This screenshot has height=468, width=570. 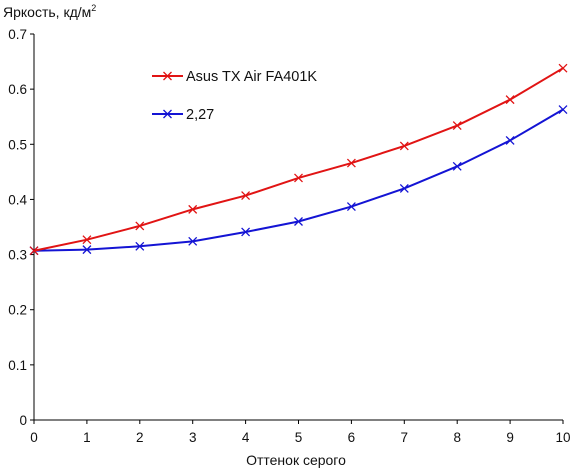 I want to click on y-axis-title-superscript: 2, so click(x=93, y=8).